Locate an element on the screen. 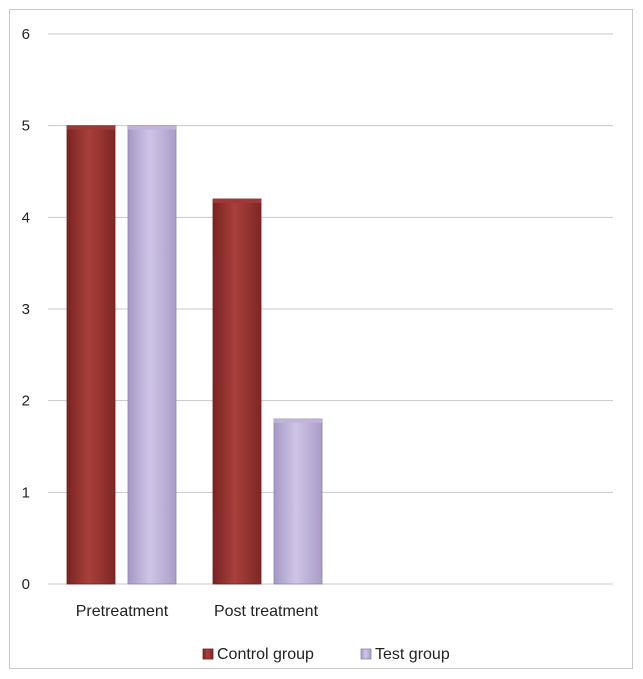 This screenshot has height=679, width=643. bar-control-group-pretreatment is located at coordinates (91, 355).